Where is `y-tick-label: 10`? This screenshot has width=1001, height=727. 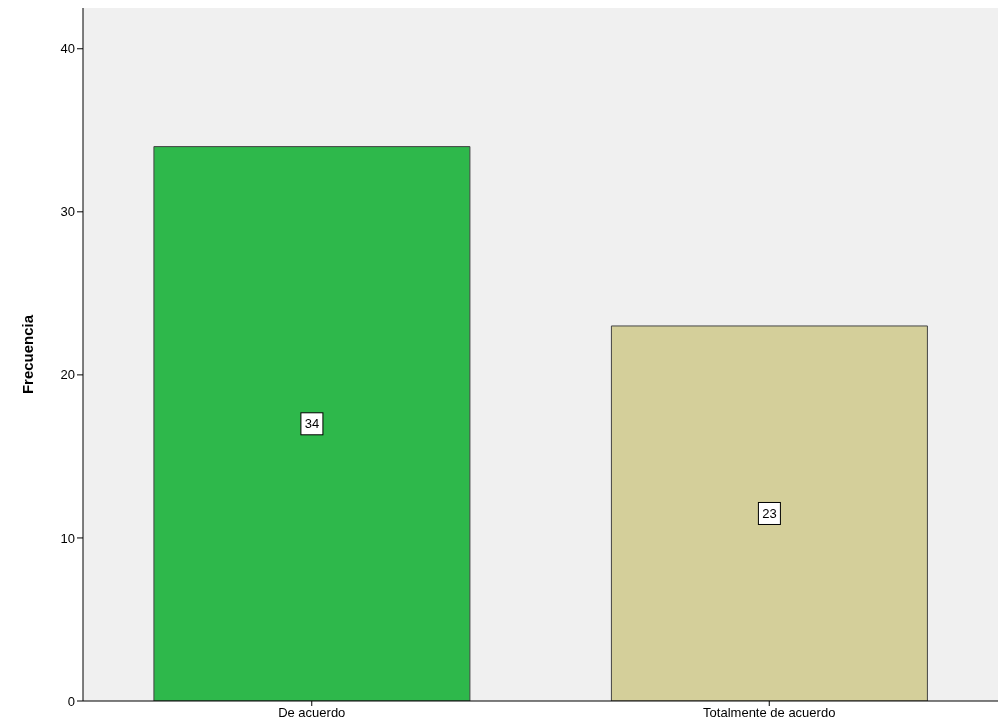 y-tick-label: 10 is located at coordinates (67, 538).